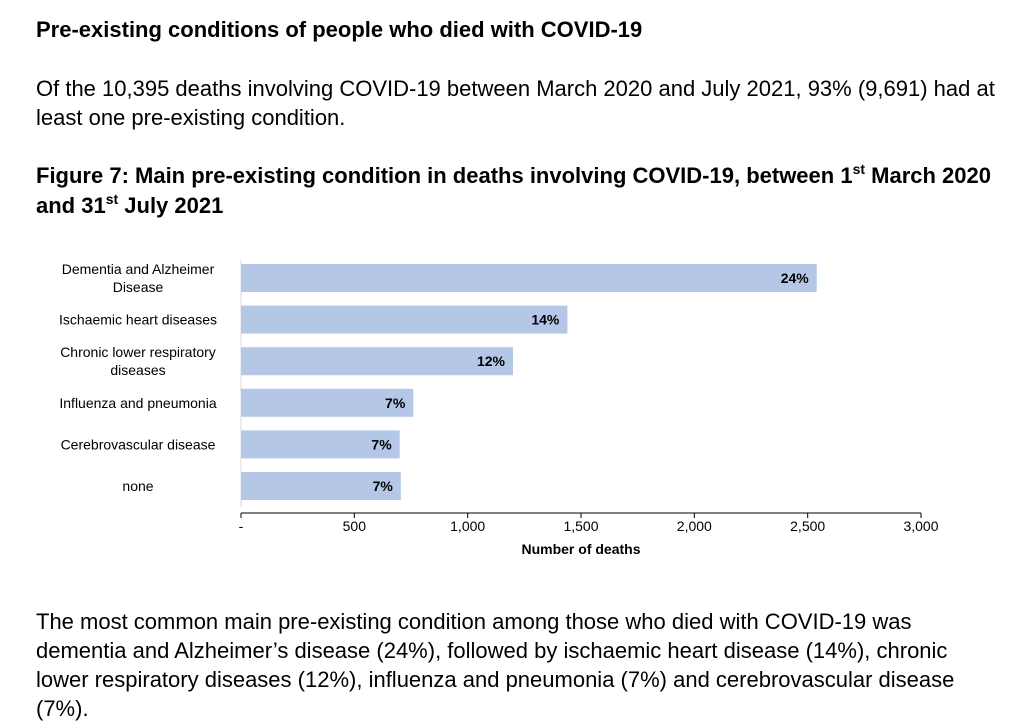  What do you see at coordinates (859, 169) in the screenshot?
I see `figure-title-sup1: st` at bounding box center [859, 169].